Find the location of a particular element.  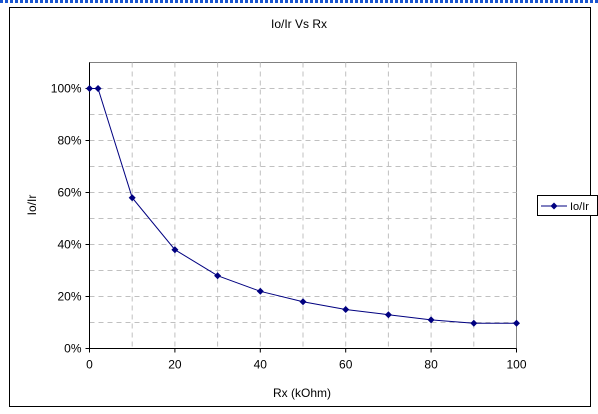

y-tick-label: 20% is located at coordinates (69, 297).